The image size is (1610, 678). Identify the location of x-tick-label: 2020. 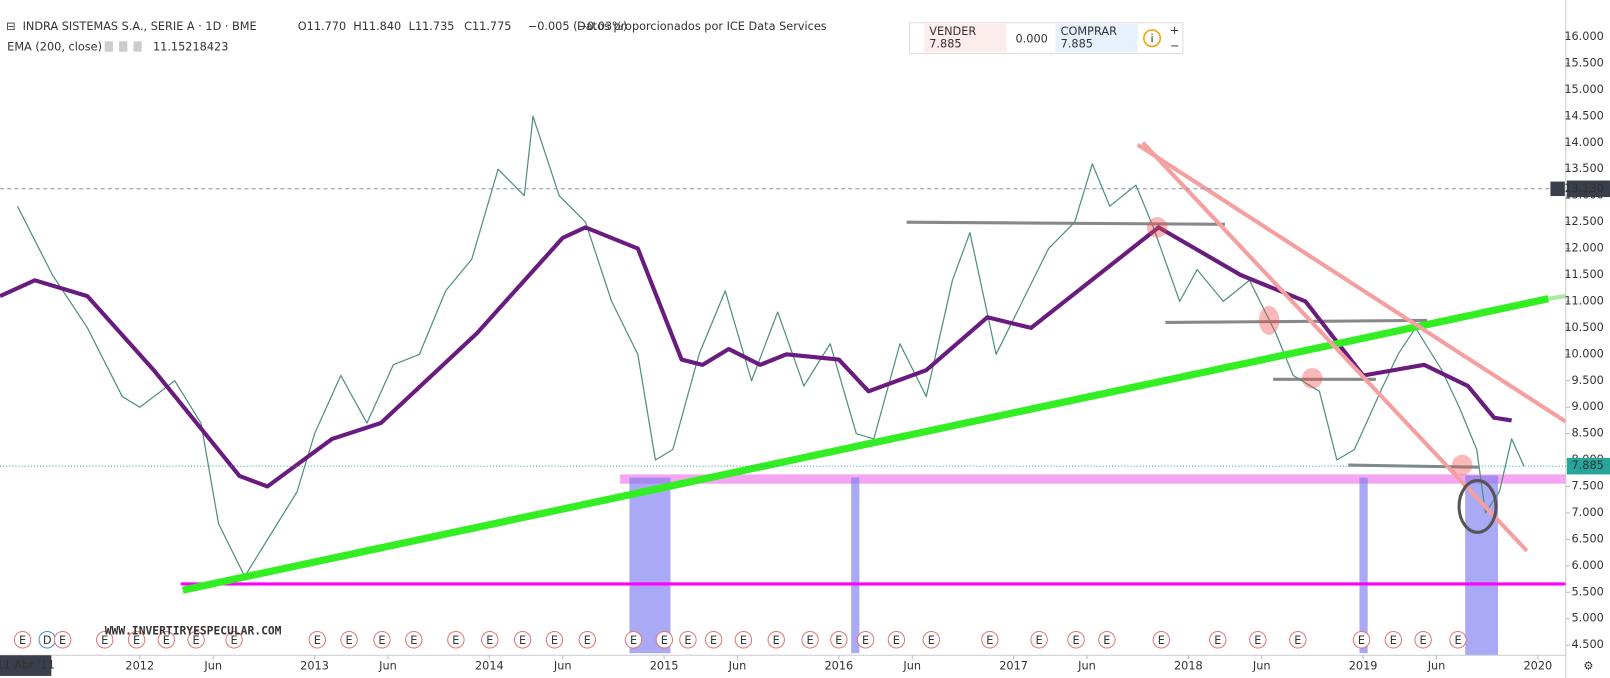
(1538, 666).